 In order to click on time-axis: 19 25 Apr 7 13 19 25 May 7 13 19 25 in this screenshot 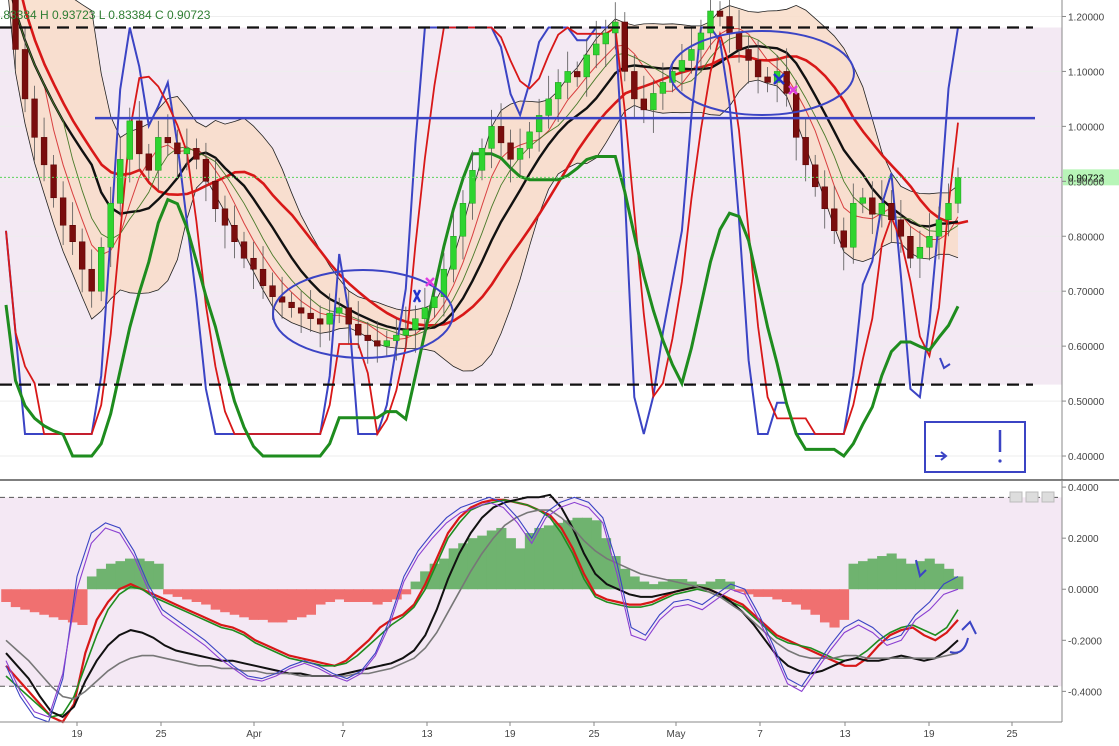, I will do `click(531, 730)`.